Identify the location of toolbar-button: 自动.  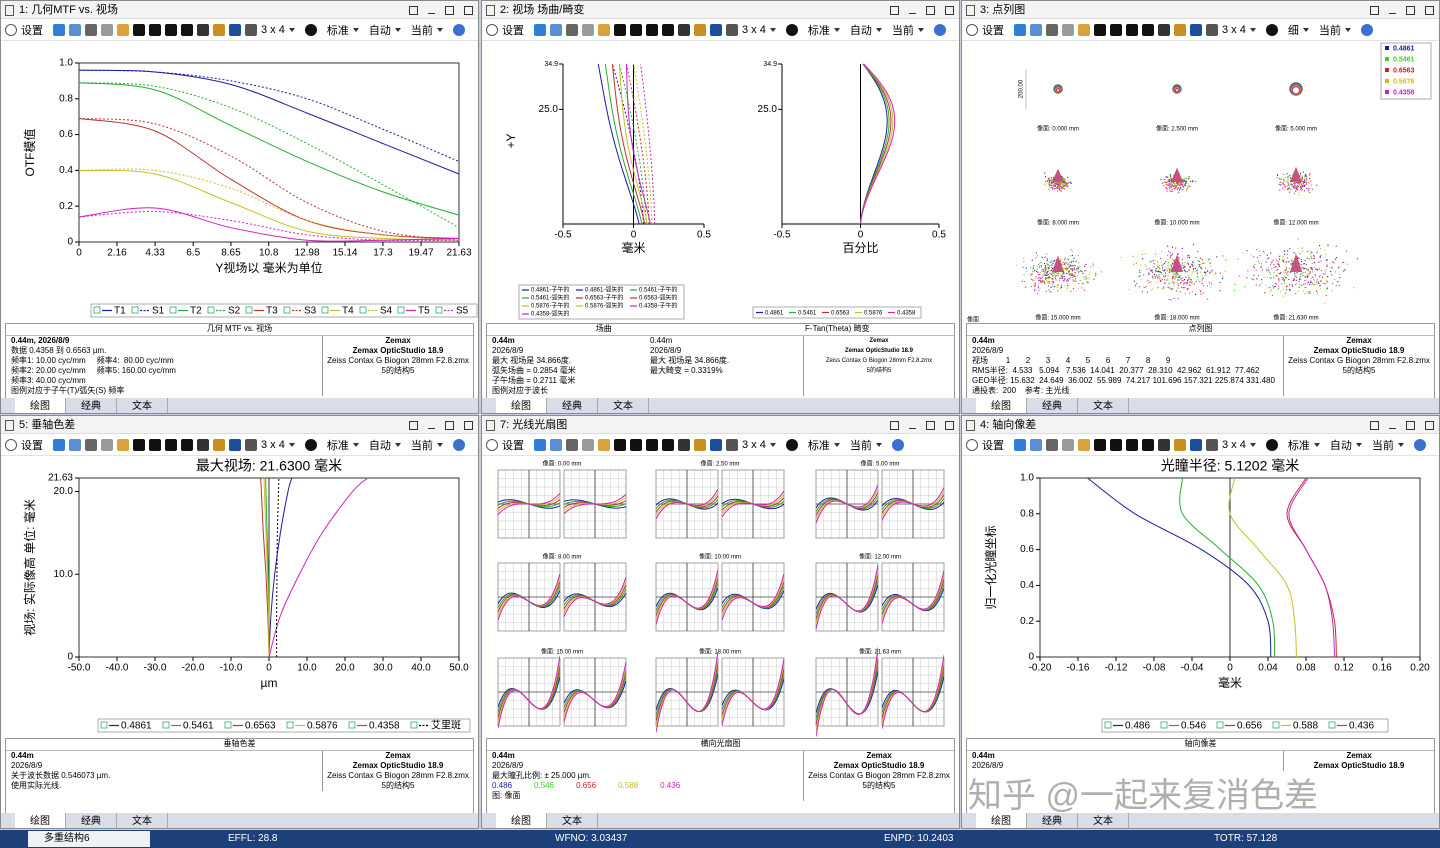
(379, 445).